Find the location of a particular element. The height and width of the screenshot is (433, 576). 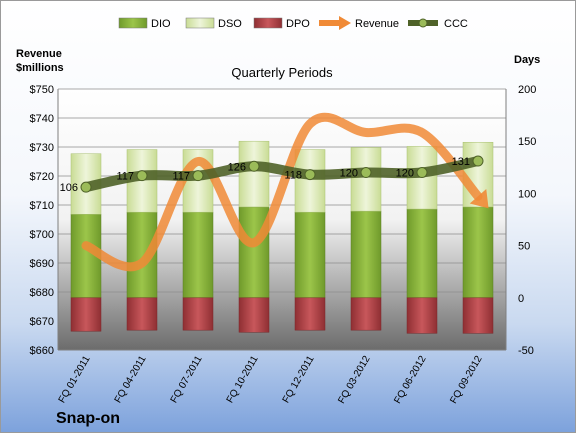

legend-item-dio: DIO is located at coordinates (144, 23).